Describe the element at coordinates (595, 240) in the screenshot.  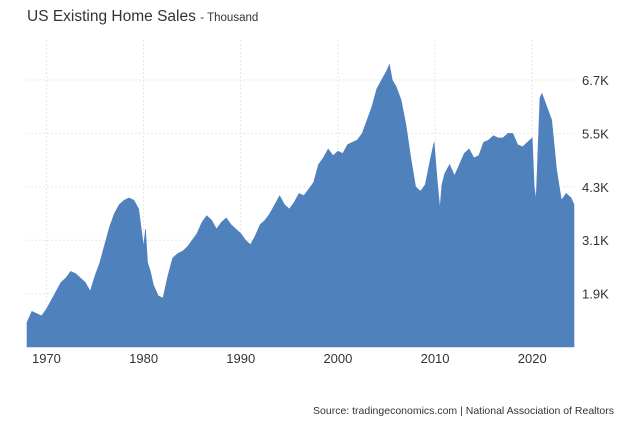
I see `y-tick-label-1: 3.1K` at that location.